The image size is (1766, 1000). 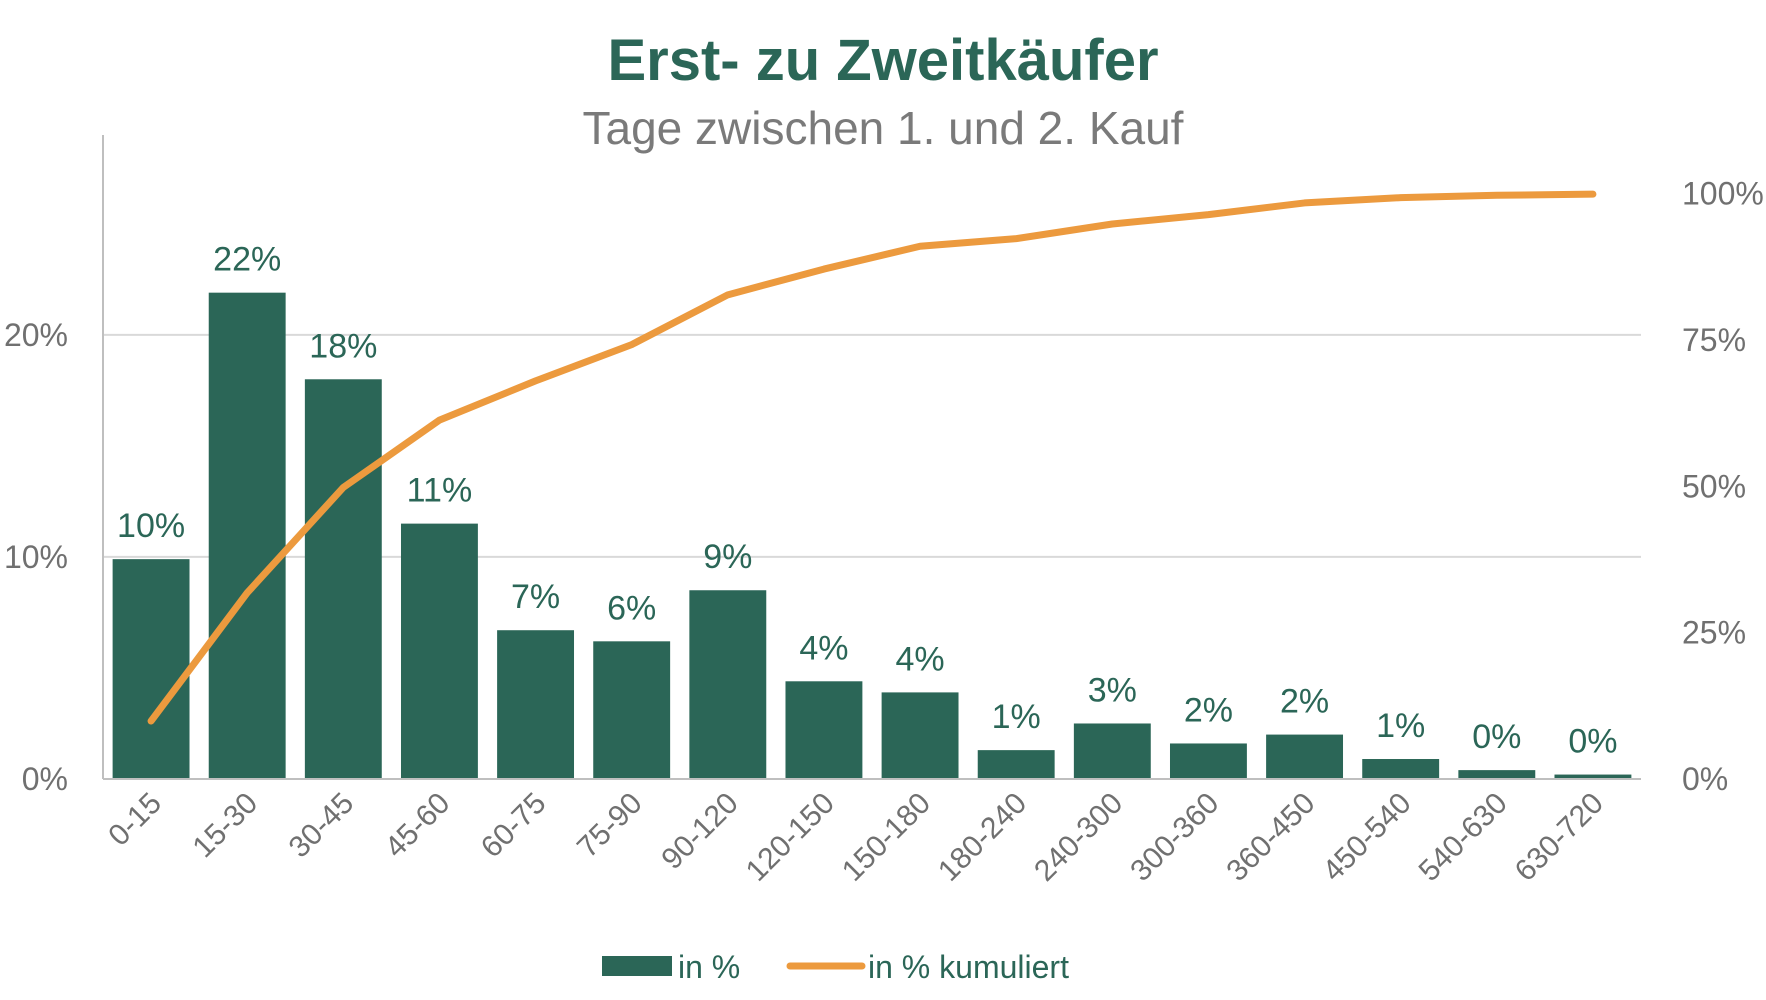 What do you see at coordinates (440, 491) in the screenshot?
I see `bar-data-label: 11%` at bounding box center [440, 491].